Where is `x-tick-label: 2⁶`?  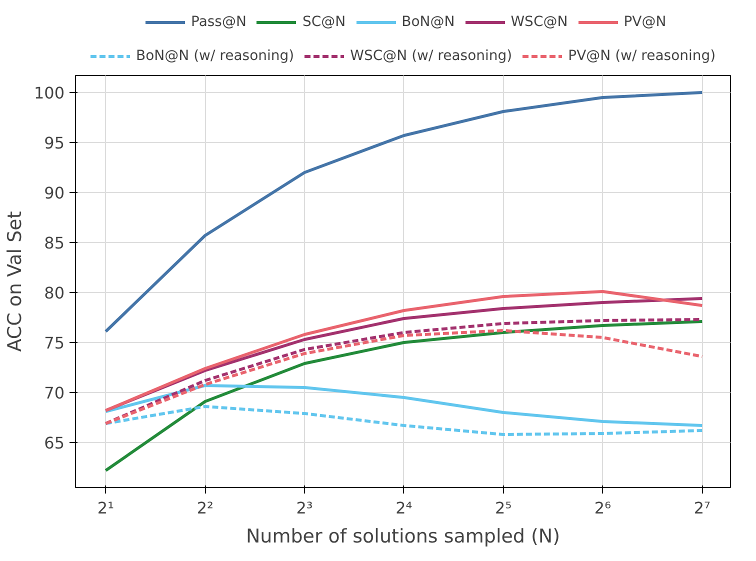
x-tick-label: 2⁶ is located at coordinates (603, 508).